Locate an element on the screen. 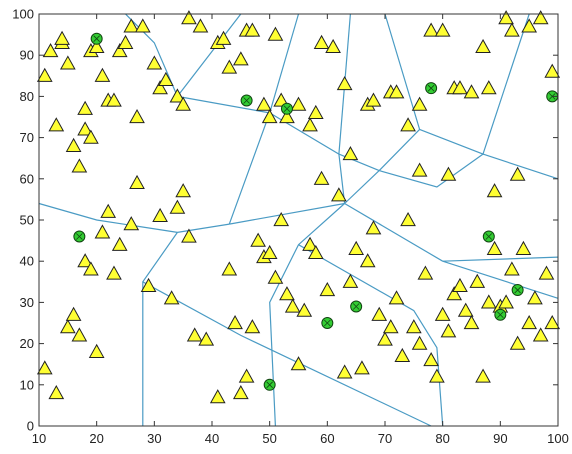  y-tick-label: 10 is located at coordinates (27, 384).